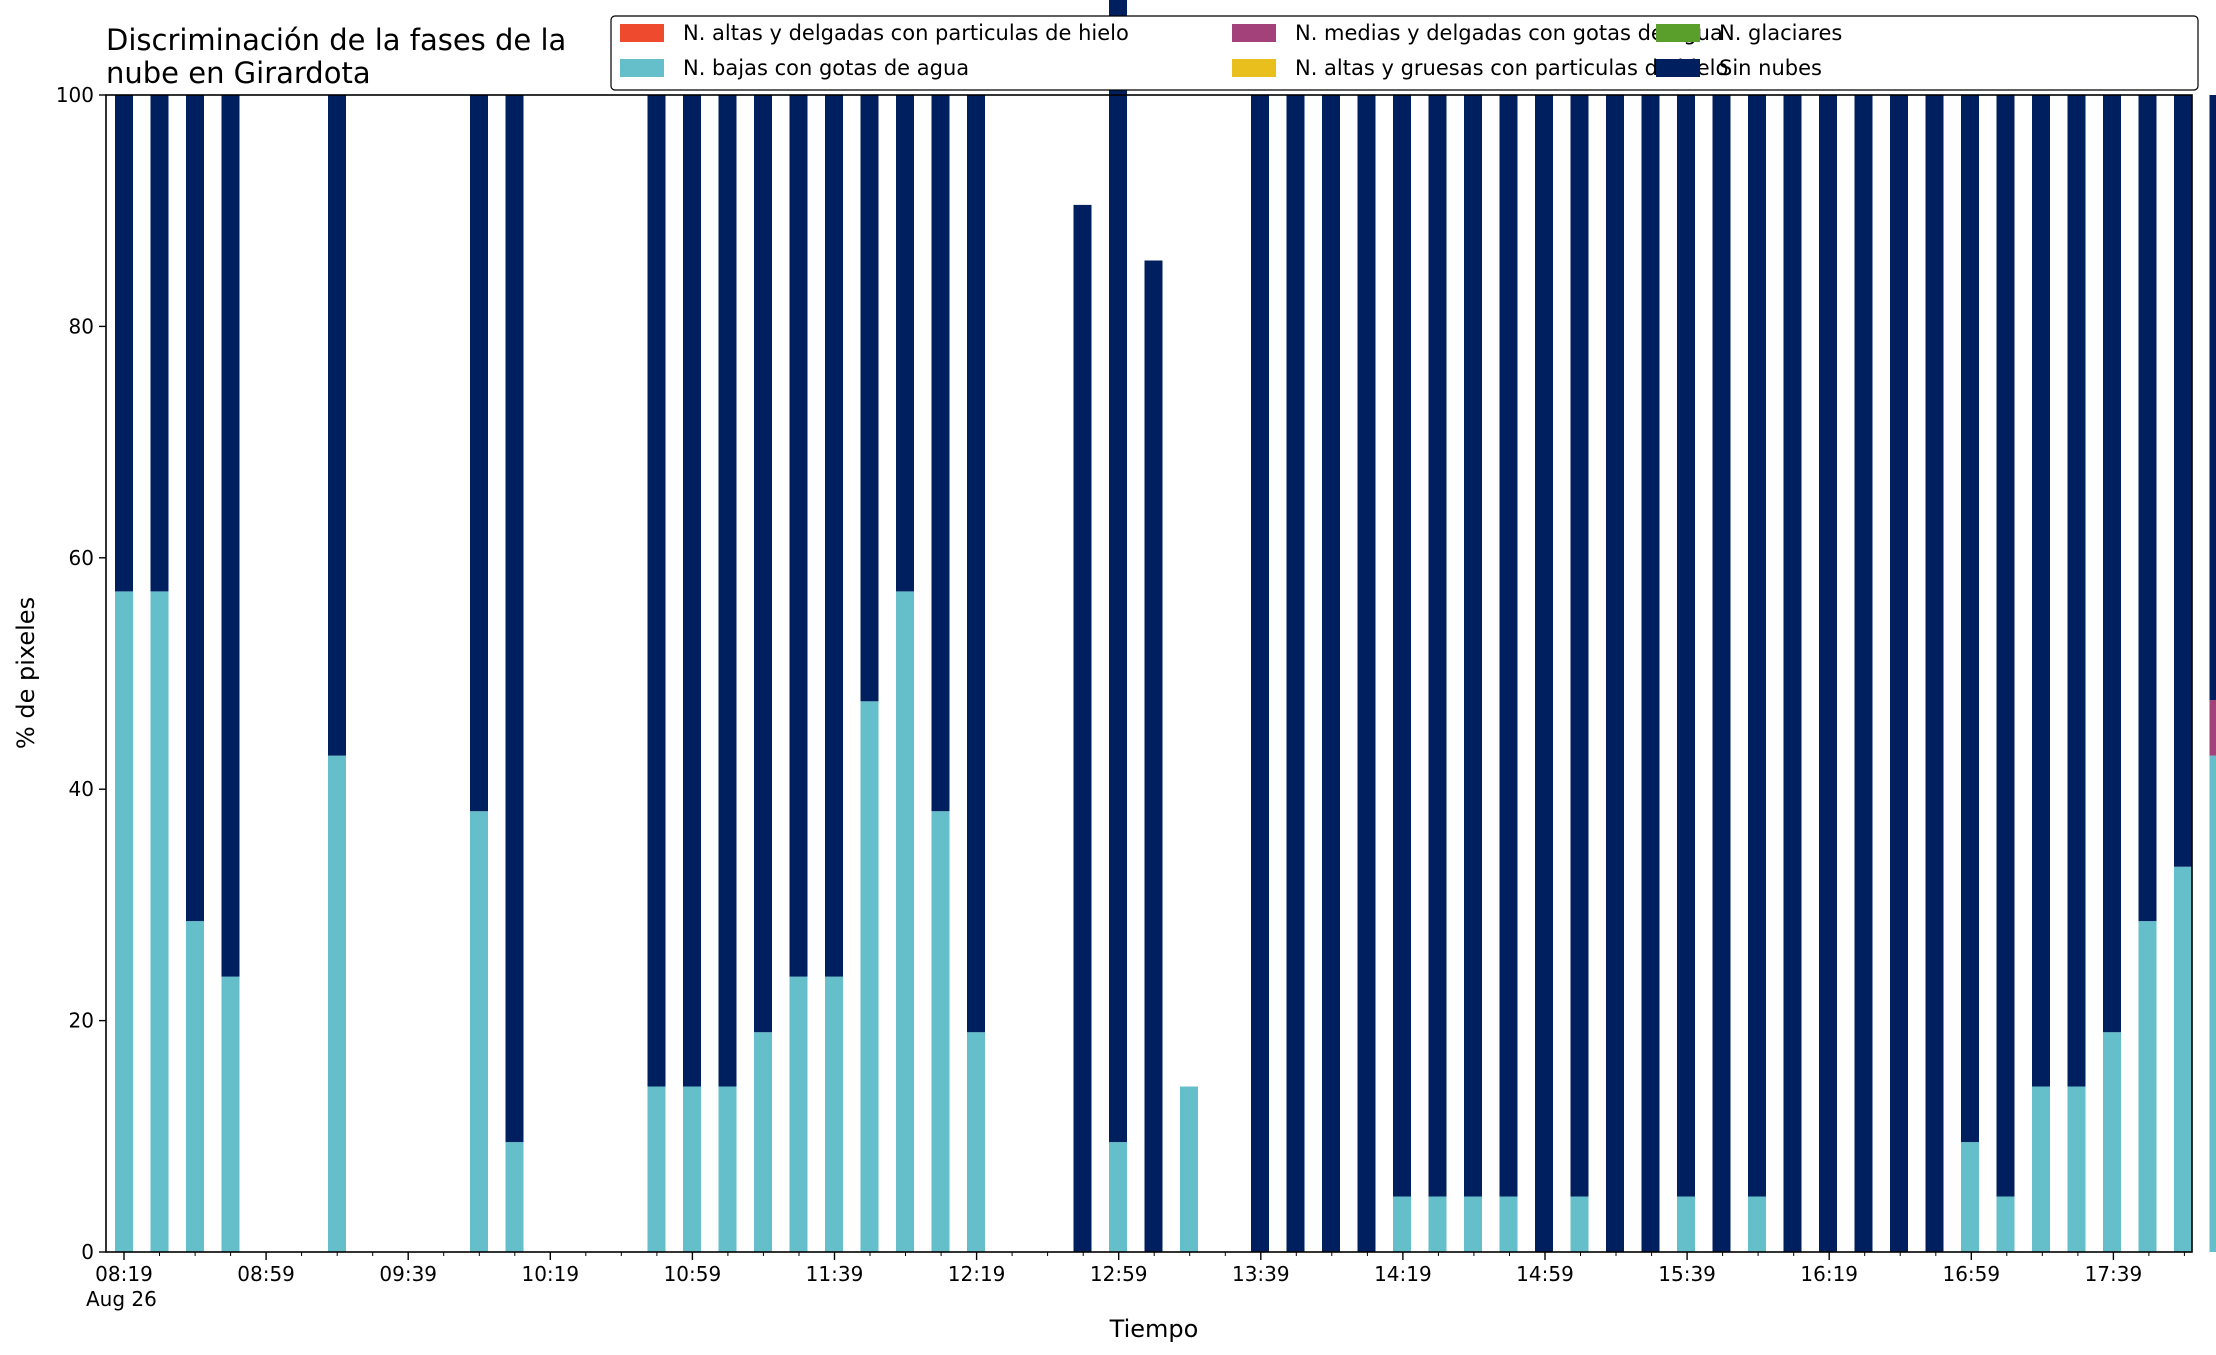 This screenshot has height=1355, width=2216. I want to click on y-tick-label-80: 80, so click(81, 326).